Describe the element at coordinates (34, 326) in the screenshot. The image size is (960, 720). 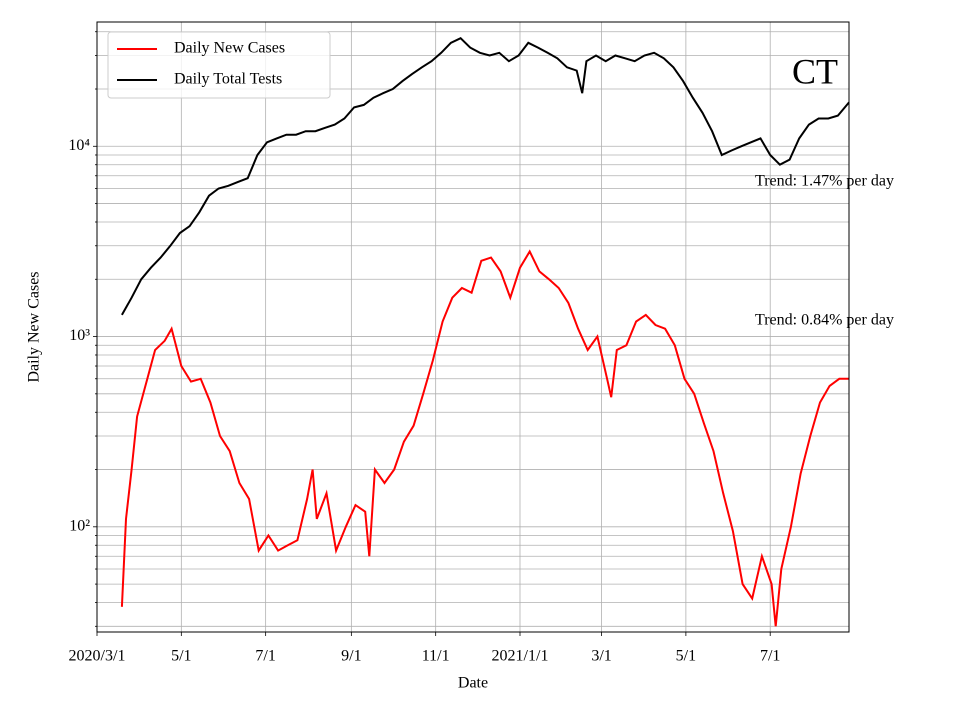
I see `y-axis-label: Daily New Cases` at that location.